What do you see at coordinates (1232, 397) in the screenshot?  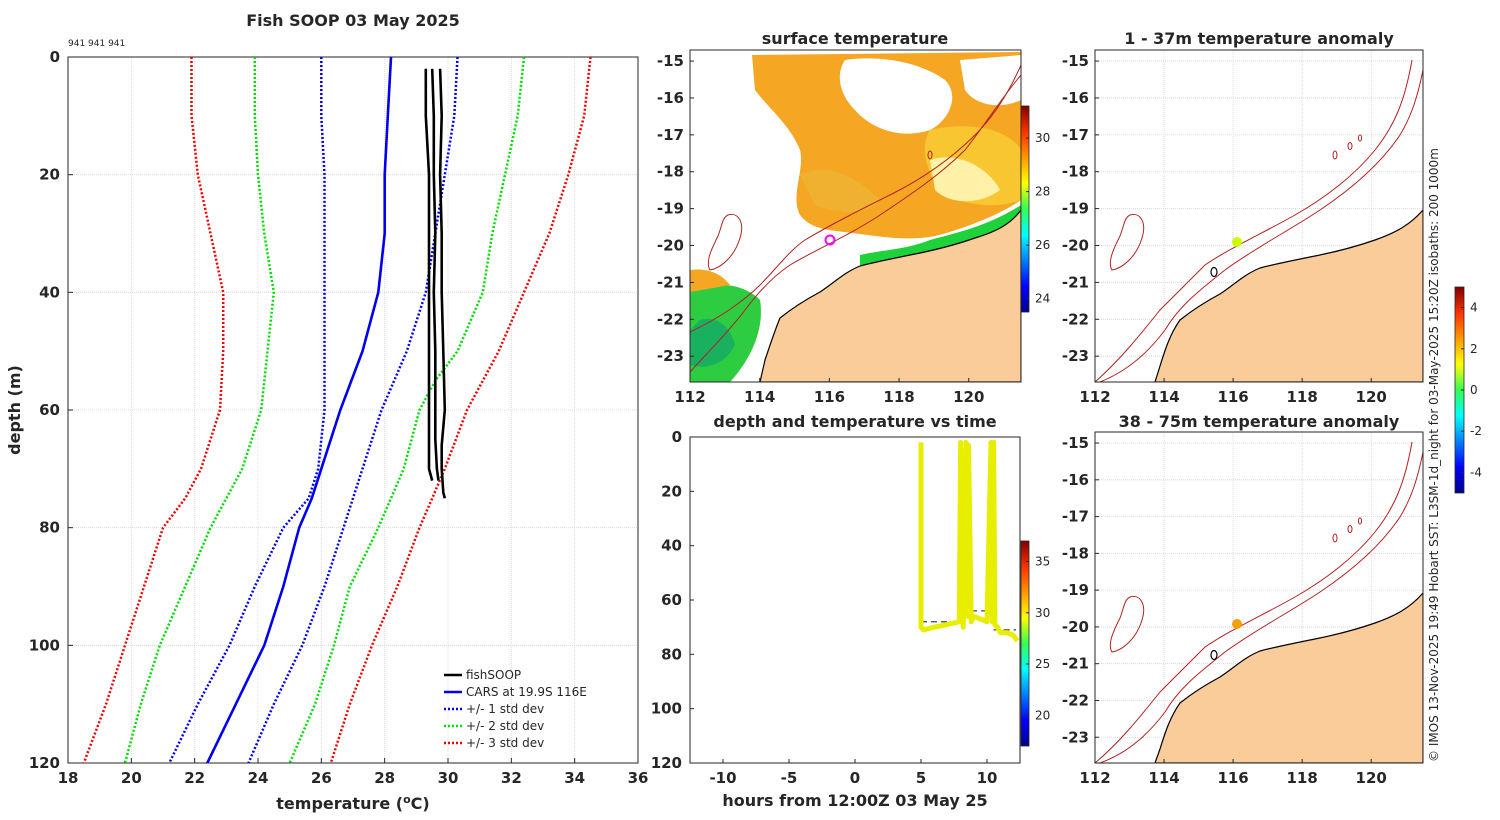 I see `anomaly-map-1-xtick-label: 116` at bounding box center [1232, 397].